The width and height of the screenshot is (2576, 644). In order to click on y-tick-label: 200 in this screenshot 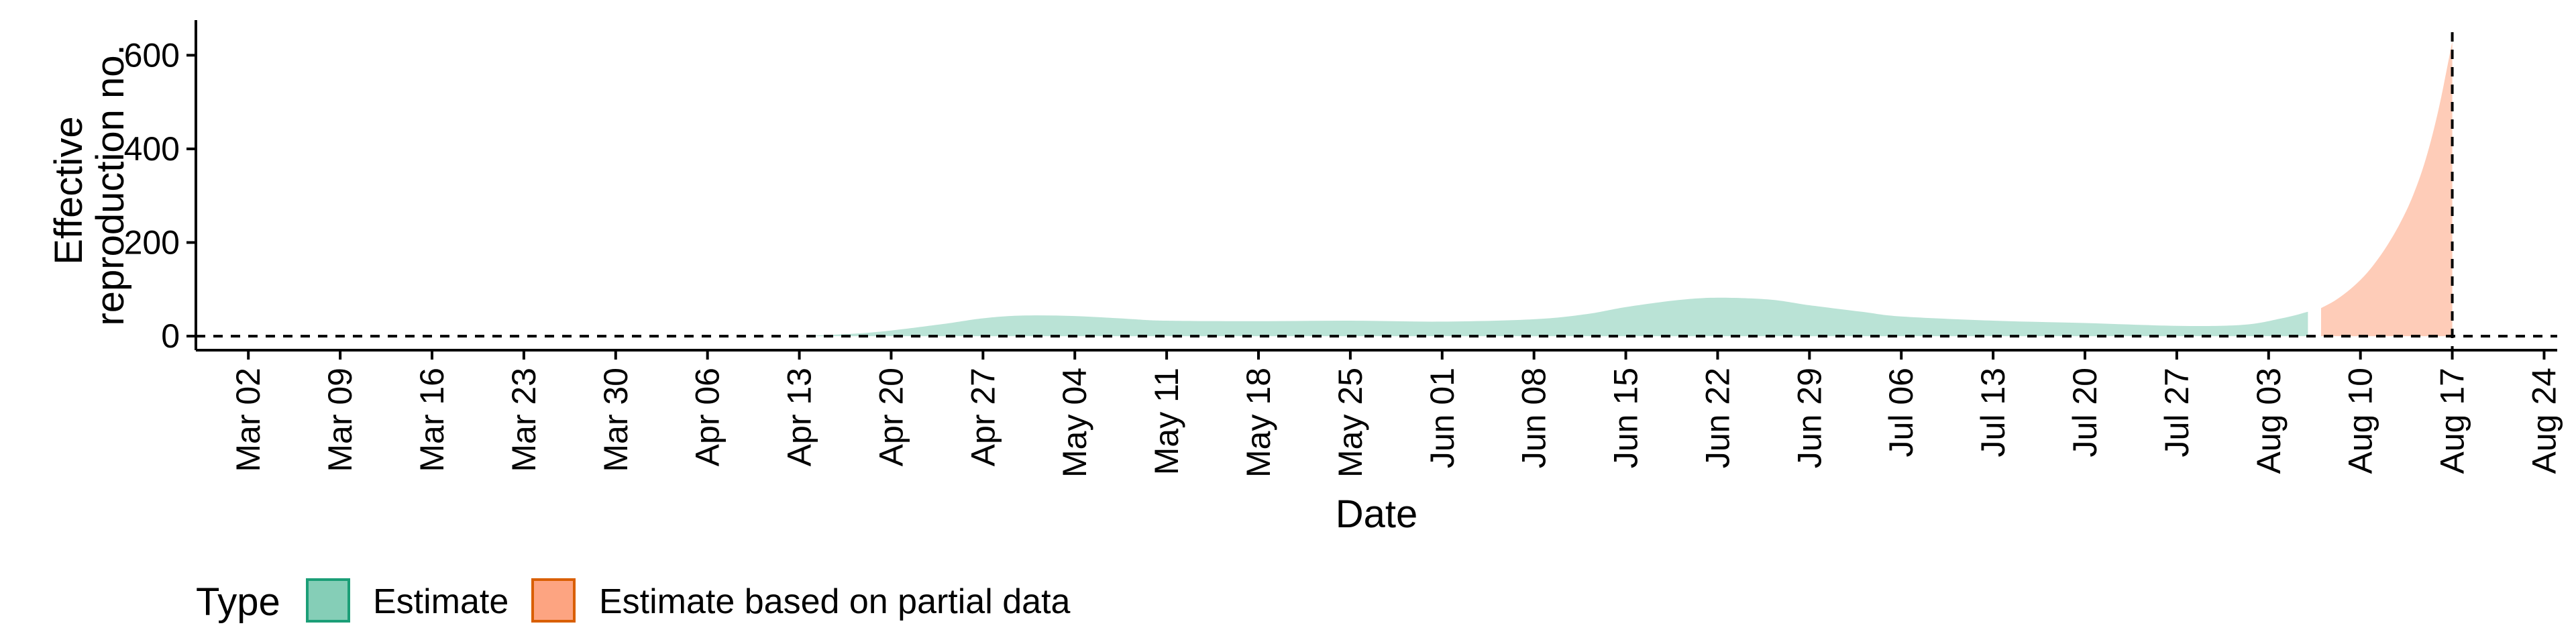, I will do `click(152, 242)`.